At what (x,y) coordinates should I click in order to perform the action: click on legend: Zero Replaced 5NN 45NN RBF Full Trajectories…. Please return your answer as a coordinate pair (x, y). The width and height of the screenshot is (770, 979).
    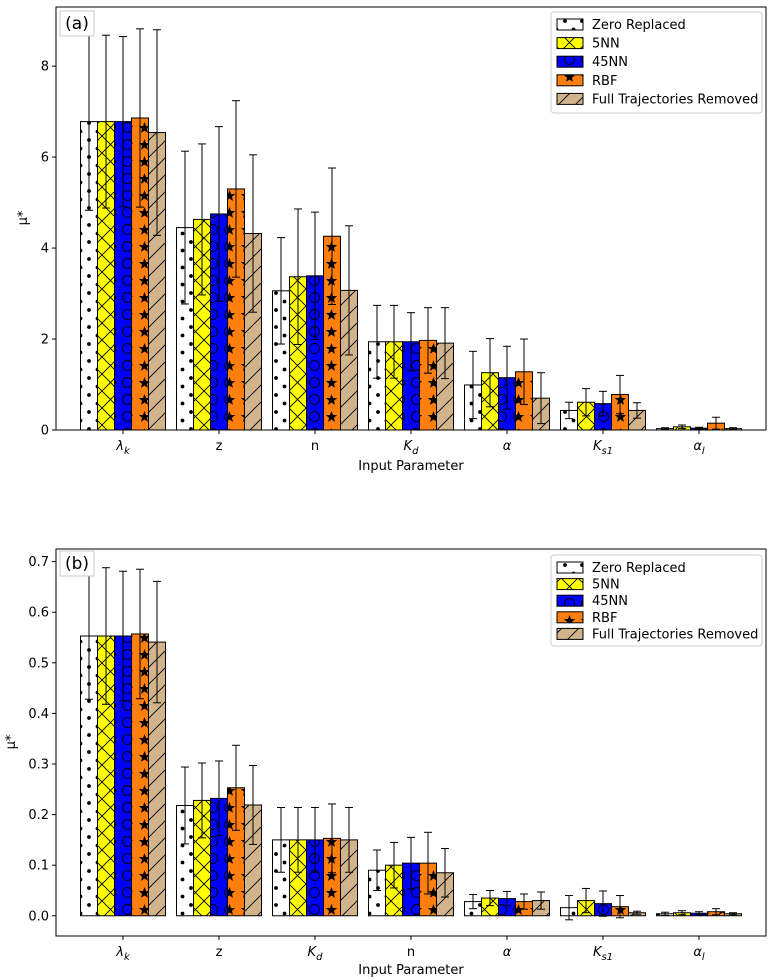
    Looking at the image, I should click on (656, 62).